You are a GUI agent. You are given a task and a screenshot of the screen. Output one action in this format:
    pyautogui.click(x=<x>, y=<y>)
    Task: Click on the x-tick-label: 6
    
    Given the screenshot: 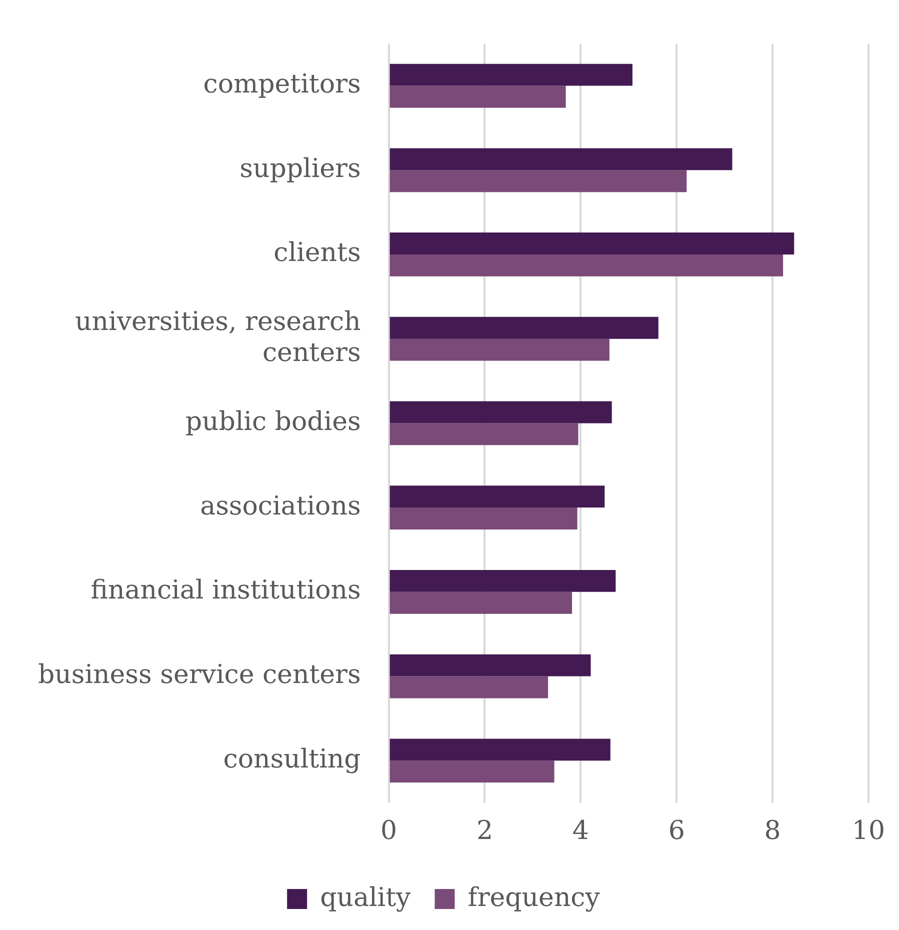 What is the action you would take?
    pyautogui.click(x=676, y=831)
    